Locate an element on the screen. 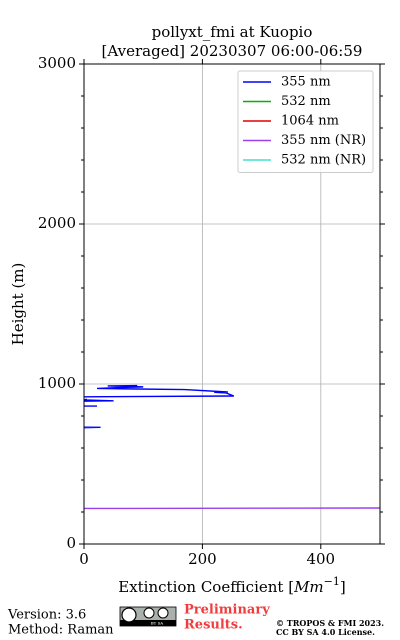 The height and width of the screenshot is (640, 400). badge-text: BY SA is located at coordinates (157, 623).